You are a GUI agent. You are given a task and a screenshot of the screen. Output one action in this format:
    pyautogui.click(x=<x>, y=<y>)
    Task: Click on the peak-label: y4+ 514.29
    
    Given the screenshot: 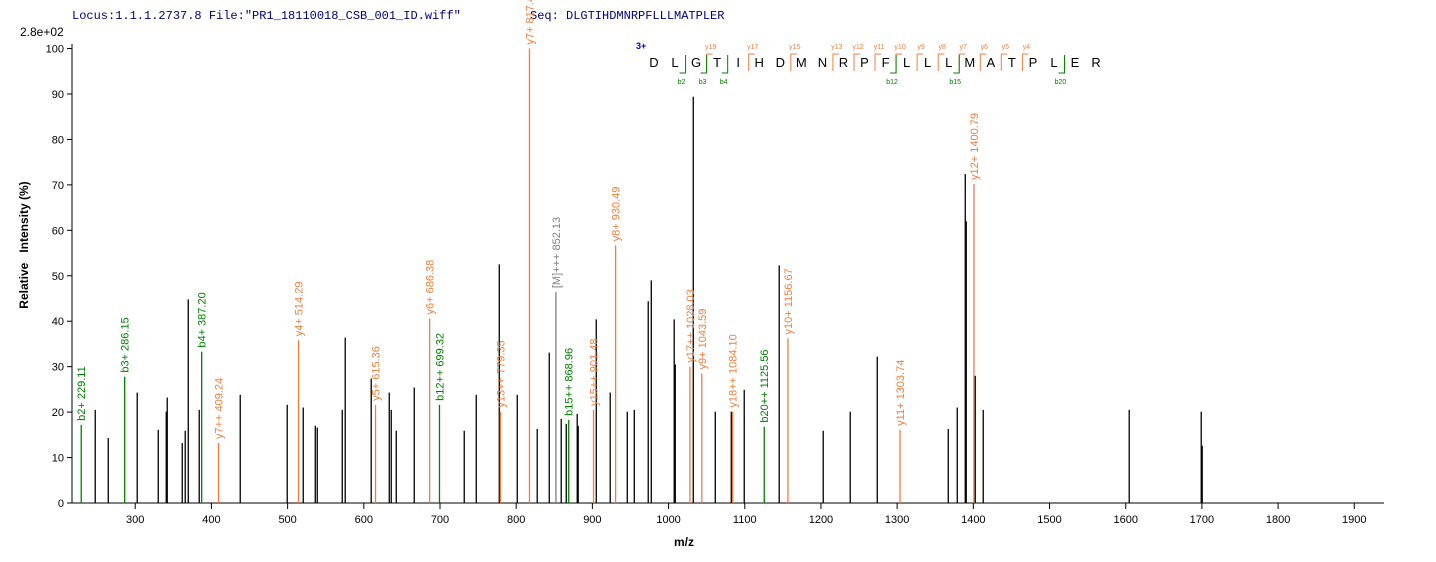 What is the action you would take?
    pyautogui.click(x=300, y=309)
    